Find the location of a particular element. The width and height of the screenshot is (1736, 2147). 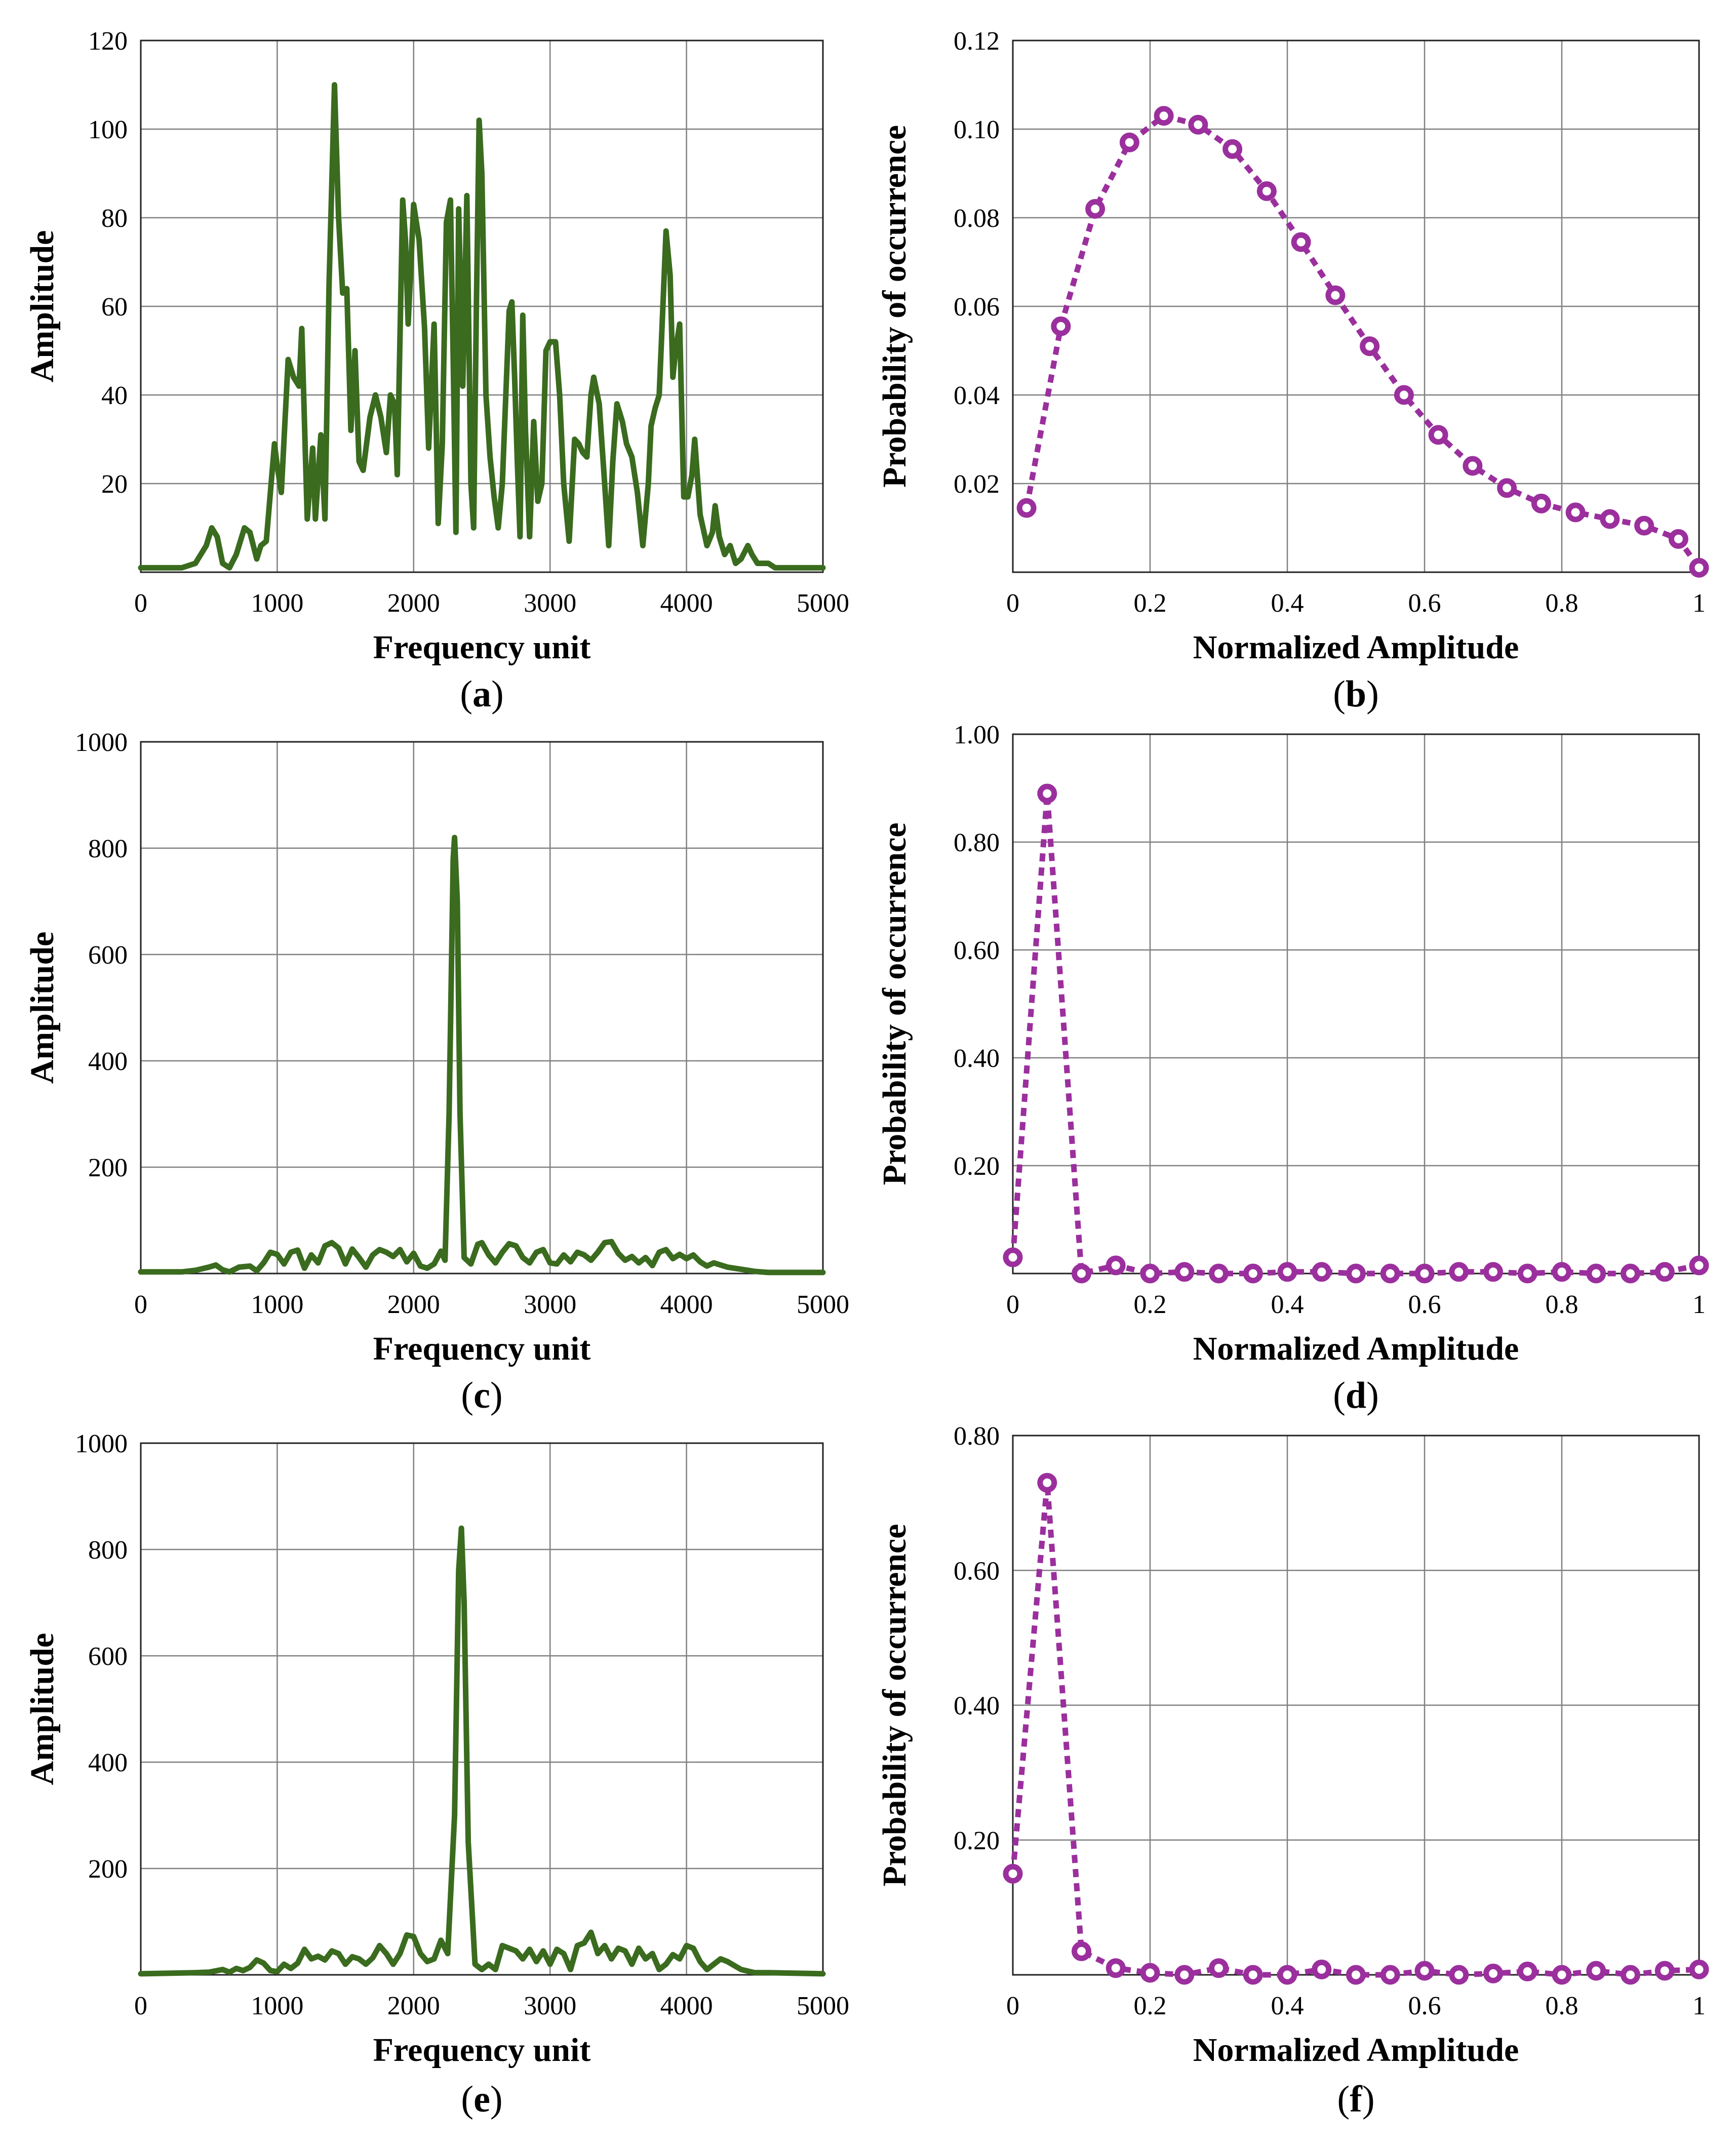

panel-caption-letter: f is located at coordinates (1356, 2099).